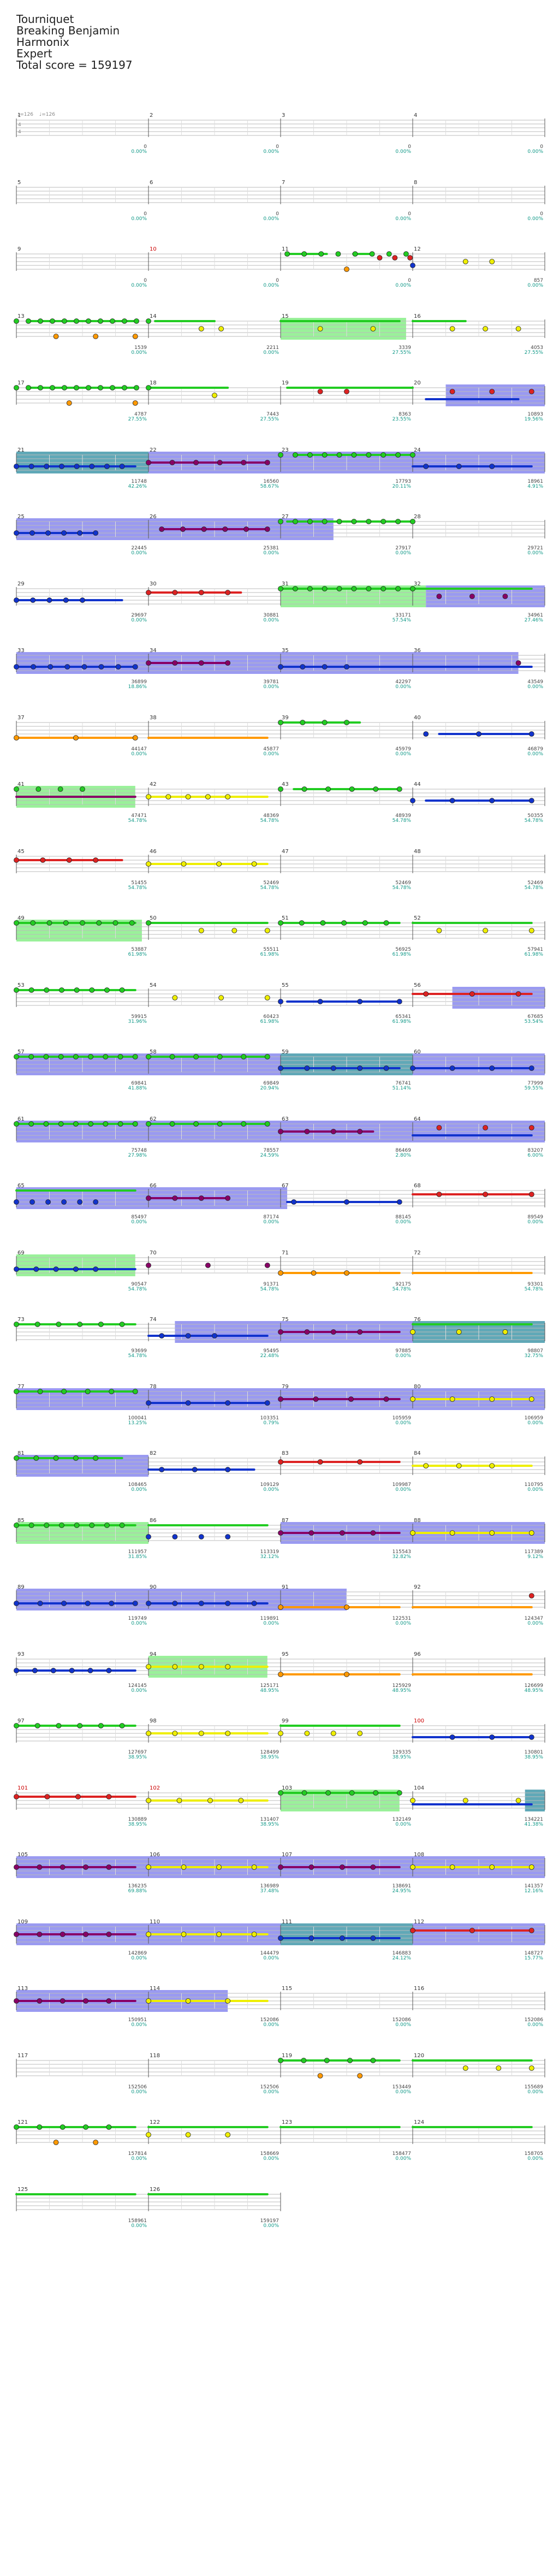 The width and height of the screenshot is (559, 2576). What do you see at coordinates (137, 1552) in the screenshot?
I see `measure-score: 111957` at bounding box center [137, 1552].